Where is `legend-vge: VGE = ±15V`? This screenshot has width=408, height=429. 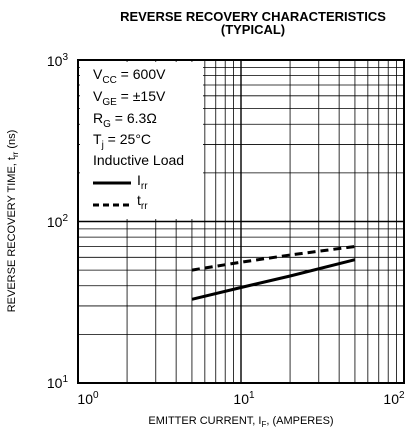
legend-vge: VGE = ±15V is located at coordinates (129, 98).